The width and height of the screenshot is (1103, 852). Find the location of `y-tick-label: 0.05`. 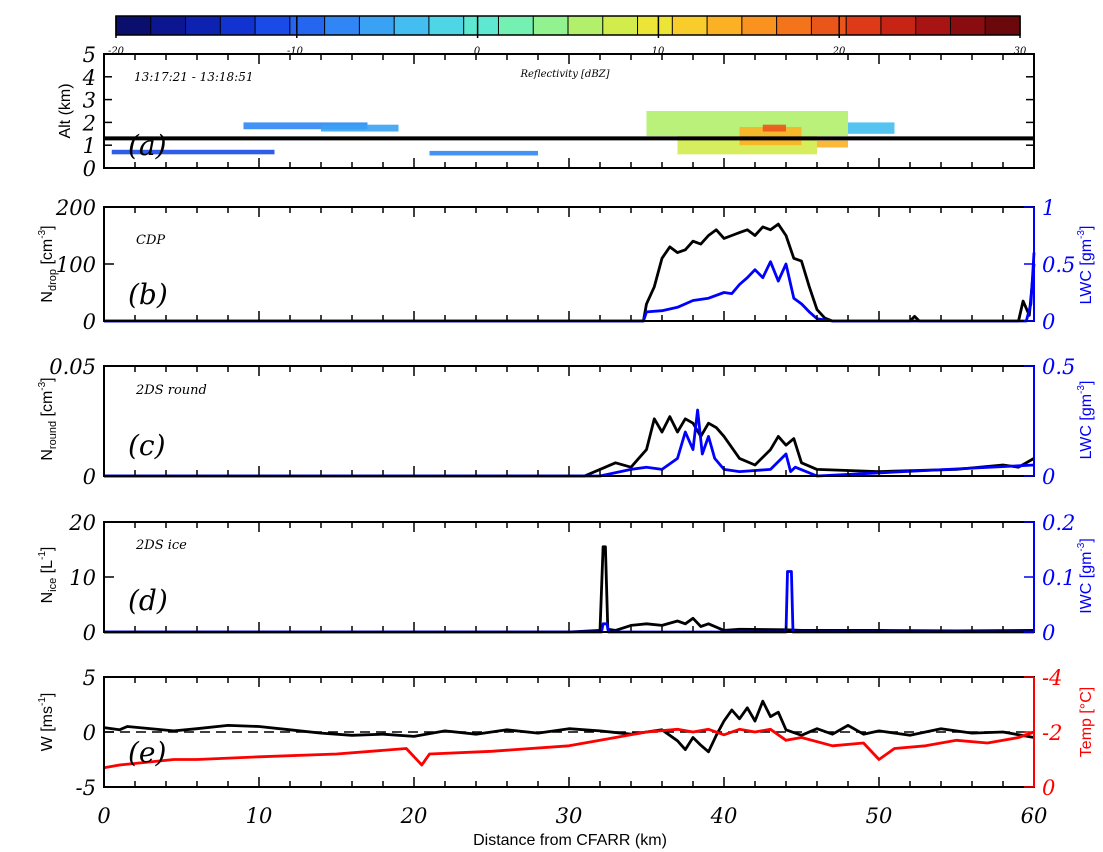

y-tick-label: 0.05 is located at coordinates (72, 367).